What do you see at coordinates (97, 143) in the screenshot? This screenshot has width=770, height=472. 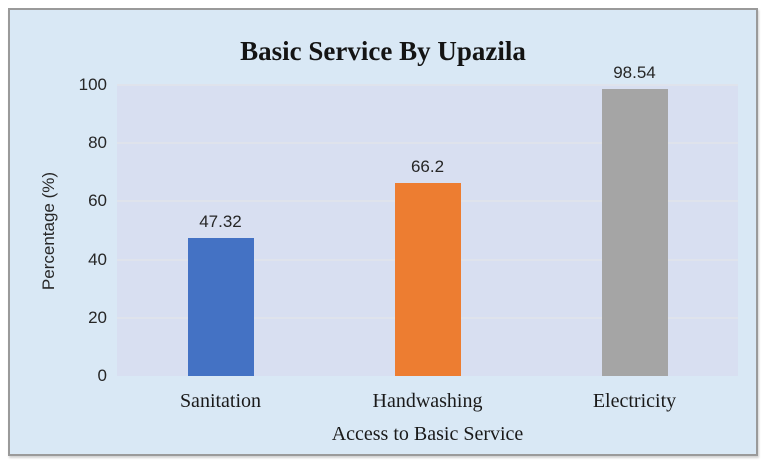 I see `y-tick-label: 80` at bounding box center [97, 143].